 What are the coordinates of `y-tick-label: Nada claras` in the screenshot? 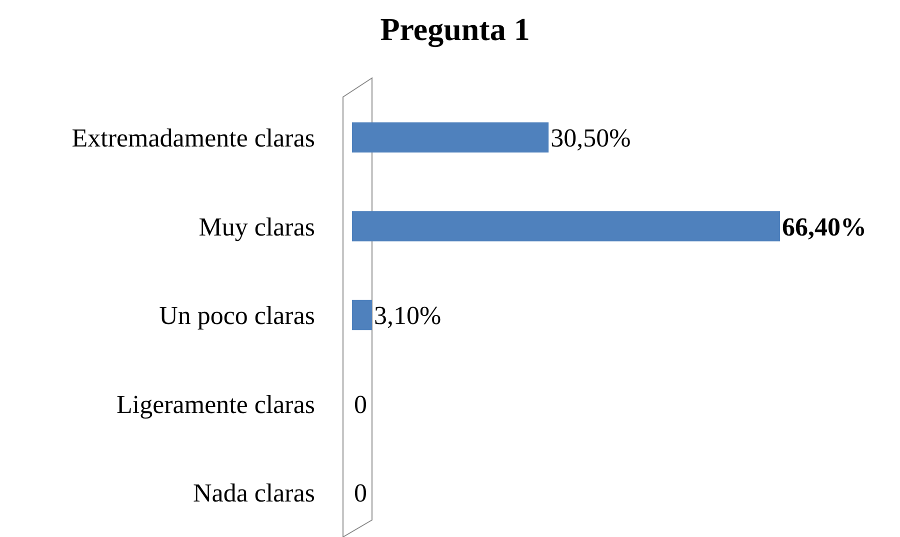 It's located at (254, 493).